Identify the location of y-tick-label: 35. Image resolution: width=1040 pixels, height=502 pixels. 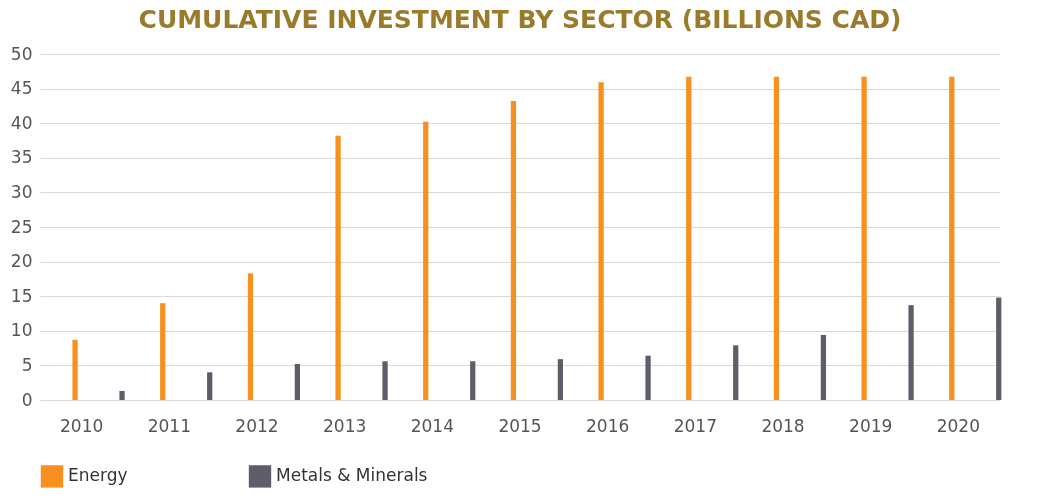
(21, 157).